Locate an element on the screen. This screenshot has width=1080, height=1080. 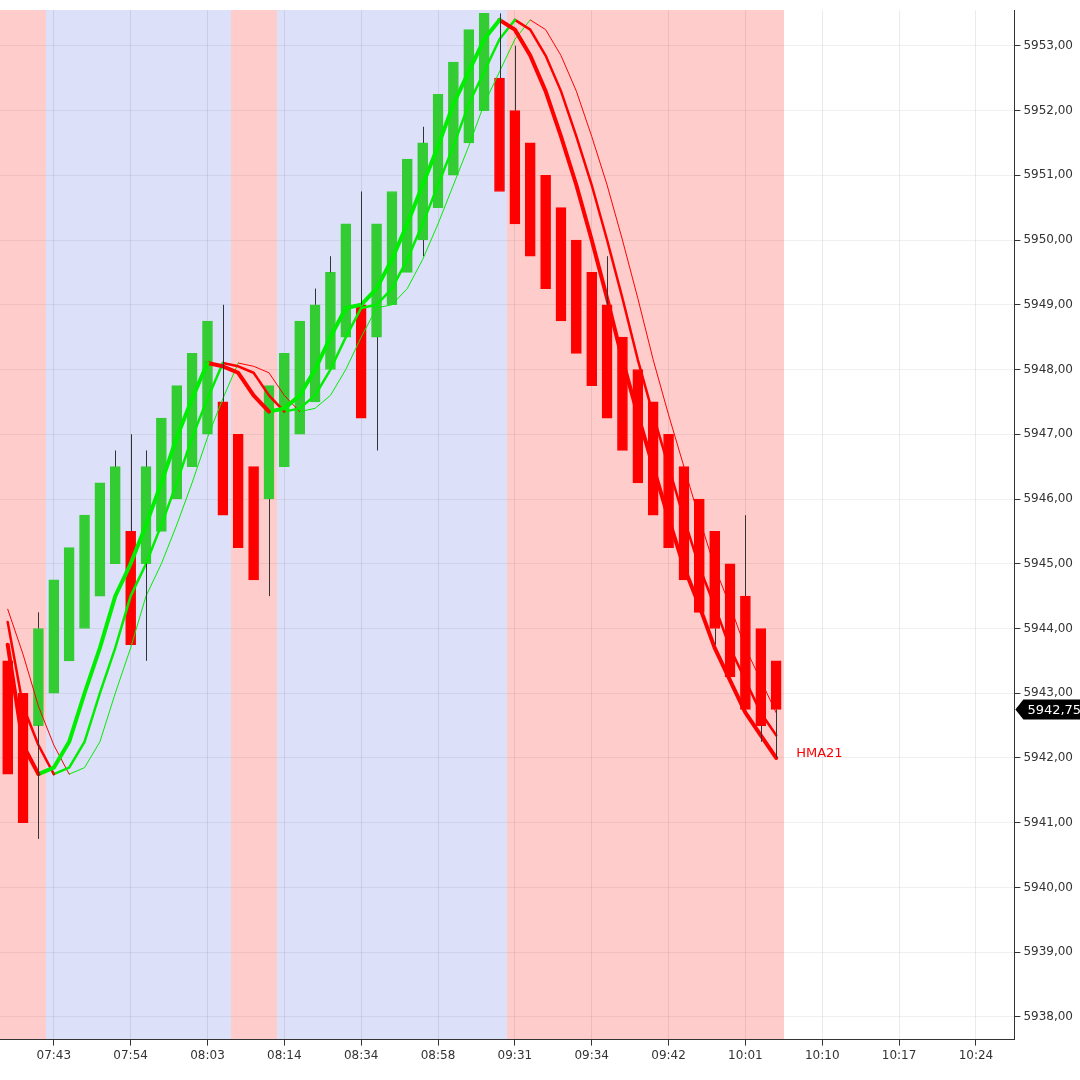
y-tick-label: 5944,00 is located at coordinates (1048, 627).